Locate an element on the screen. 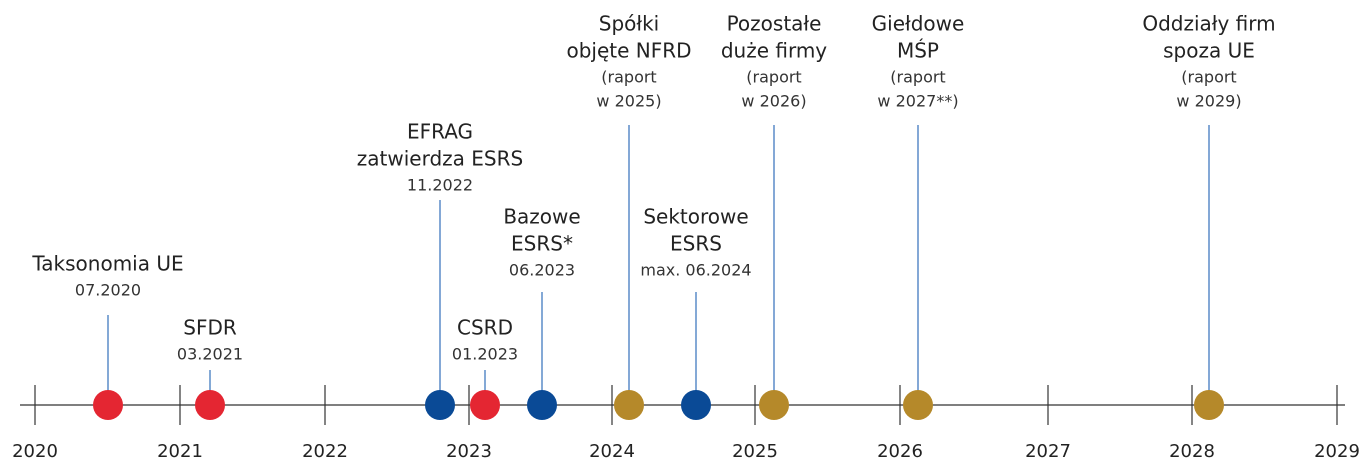 The image size is (1362, 461). event-date: w 2026) is located at coordinates (773, 101).